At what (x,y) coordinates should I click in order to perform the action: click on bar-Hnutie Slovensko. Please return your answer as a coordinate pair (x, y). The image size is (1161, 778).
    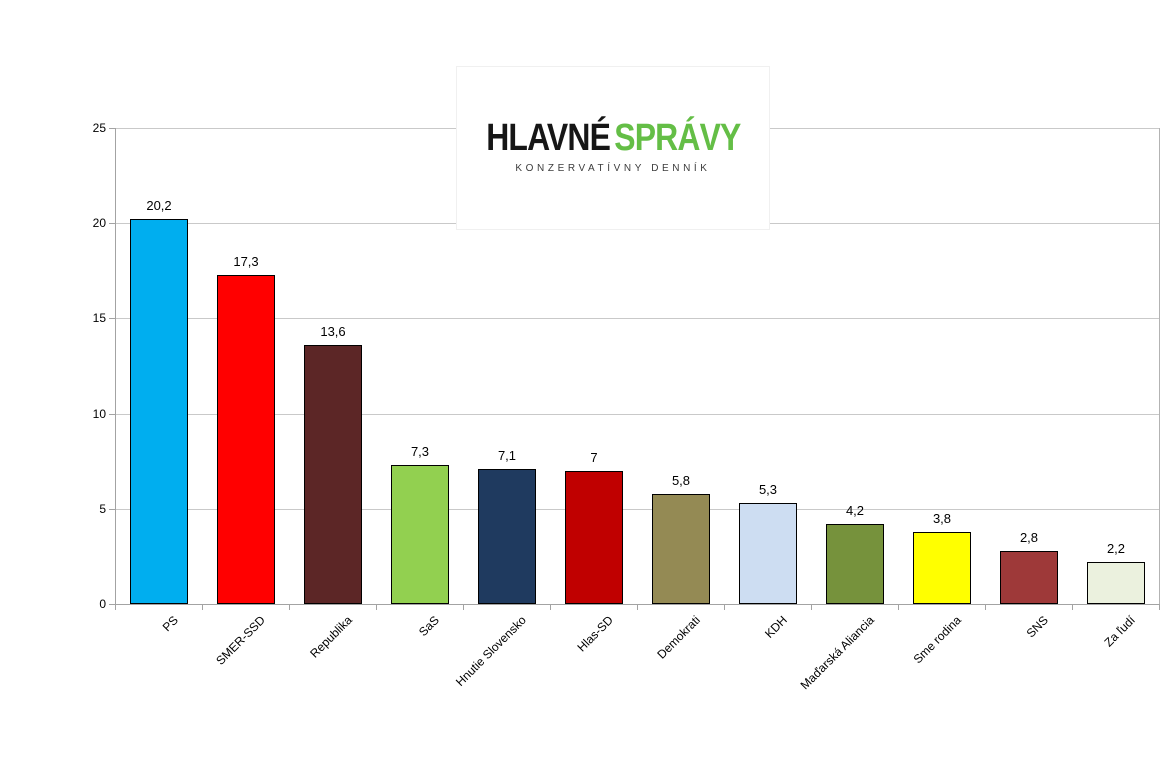
    Looking at the image, I should click on (507, 536).